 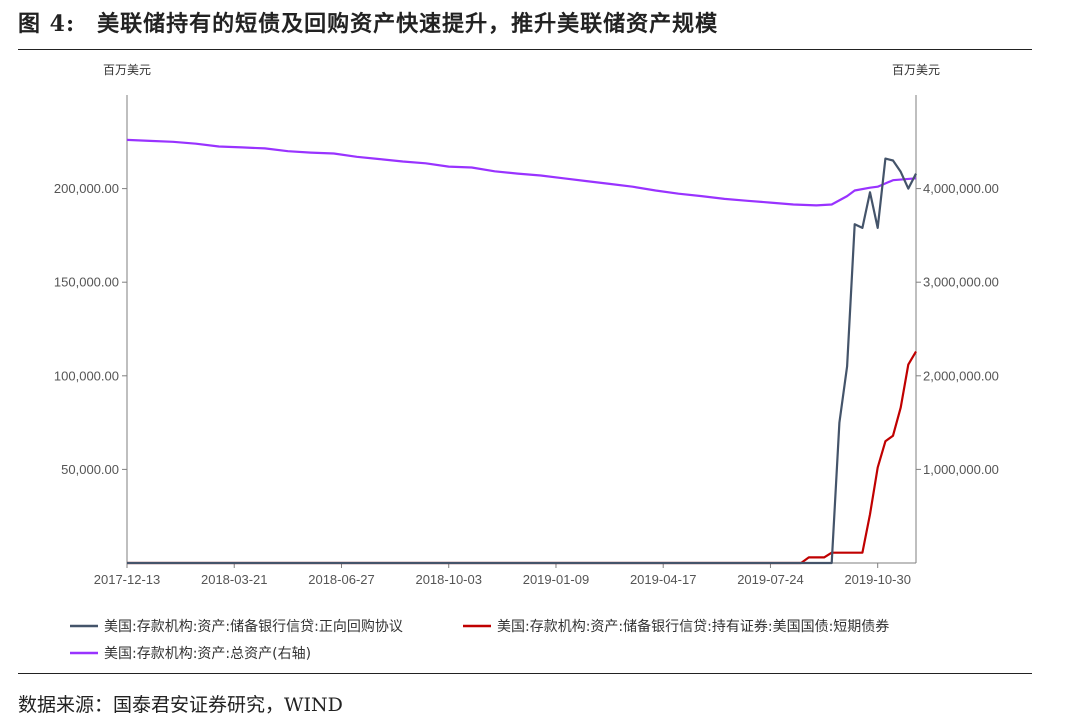 What do you see at coordinates (961, 469) in the screenshot?
I see `right-tick-label: 1,000,000.00` at bounding box center [961, 469].